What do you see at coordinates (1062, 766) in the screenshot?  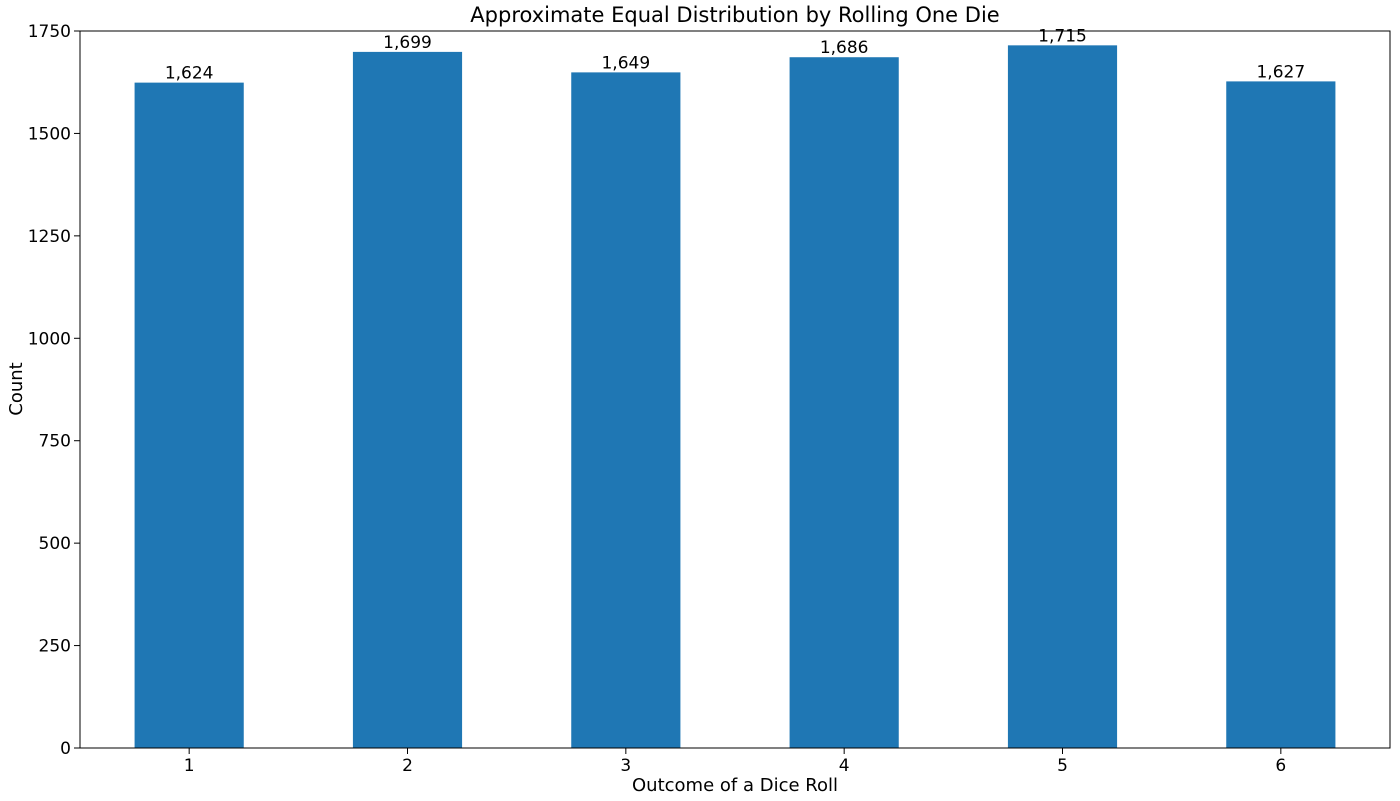 I see `x-tick-label: 5` at bounding box center [1062, 766].